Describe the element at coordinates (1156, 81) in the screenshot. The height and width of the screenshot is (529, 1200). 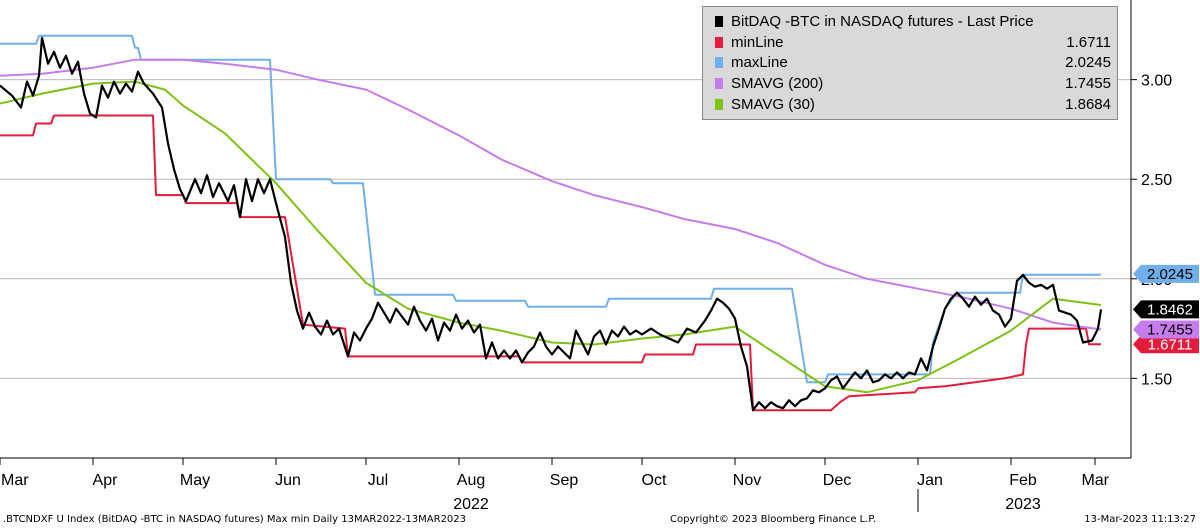
I see `y-tick-label: 3.00` at that location.